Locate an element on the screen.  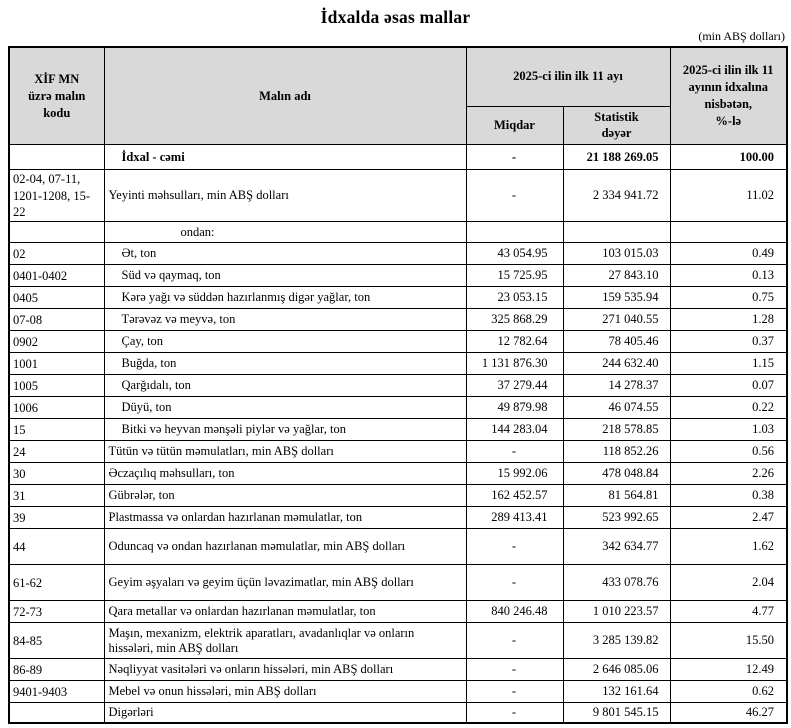
cell-name: Düyü, ton is located at coordinates (285, 408).